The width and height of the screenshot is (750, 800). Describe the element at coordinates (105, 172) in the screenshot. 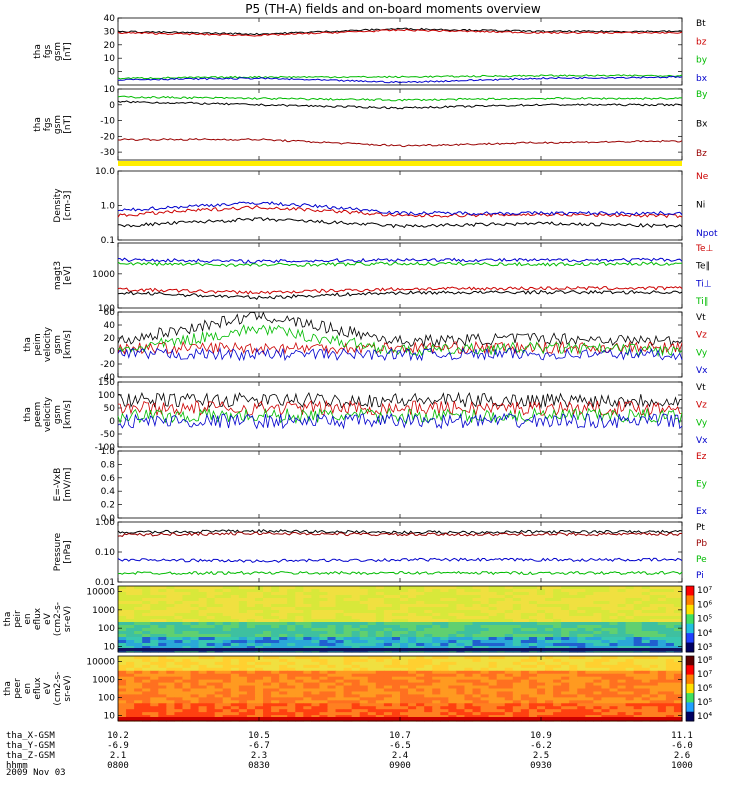

I see `y-tick-label: 10.0` at that location.